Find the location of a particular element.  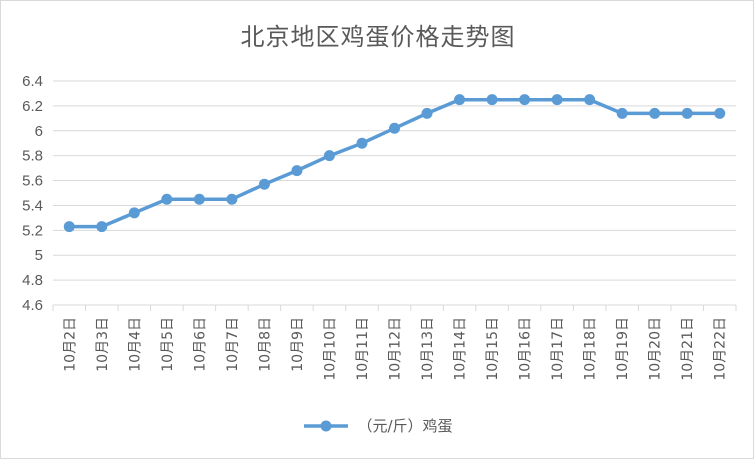

x-tick-label: 10月19日 is located at coordinates (623, 349).